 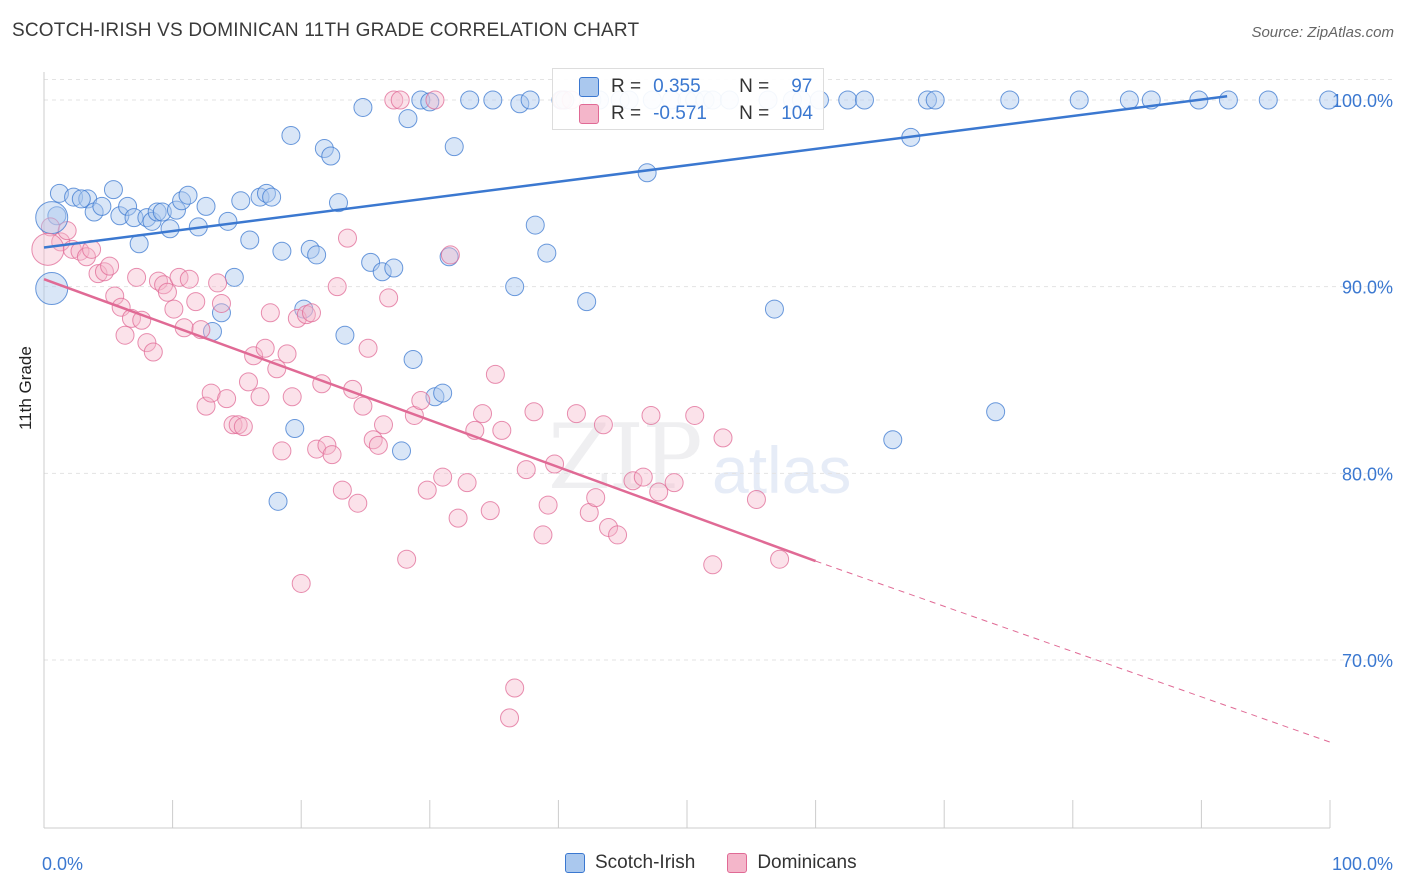 I want to click on scotch-irish-trendline, so click(x=635, y=172).